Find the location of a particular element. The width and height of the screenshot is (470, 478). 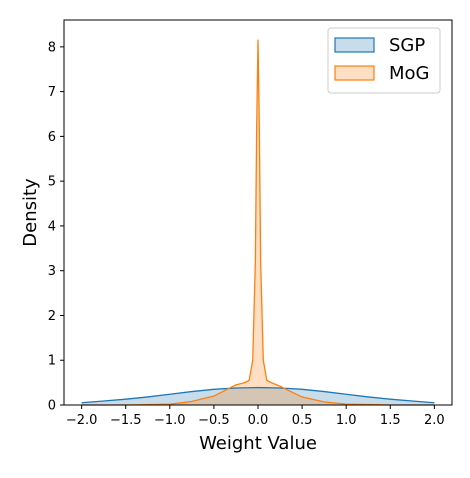

x-axis-title: Weight Value is located at coordinates (258, 443).